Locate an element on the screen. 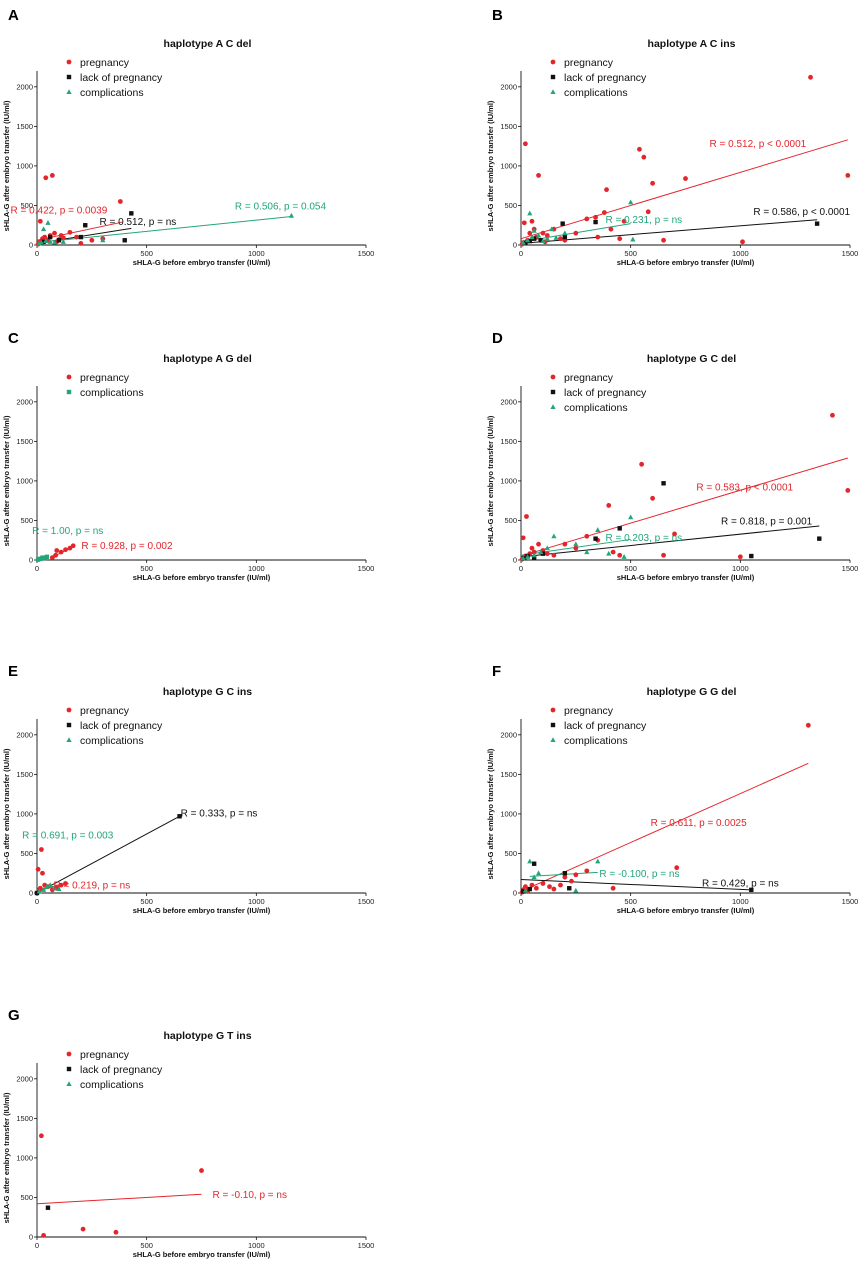 The width and height of the screenshot is (868, 1272). panel-letter: E is located at coordinates (13, 671).